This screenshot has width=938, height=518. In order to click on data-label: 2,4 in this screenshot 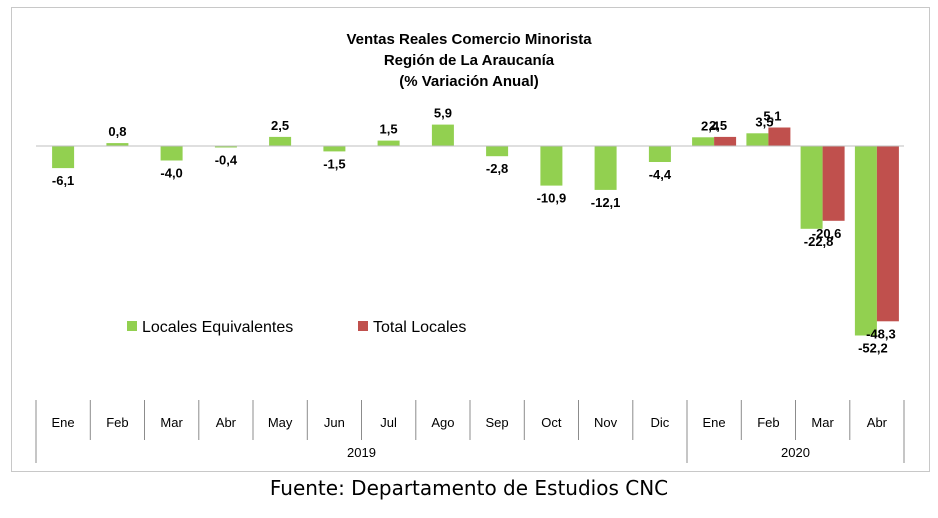, I will do `click(710, 125)`.